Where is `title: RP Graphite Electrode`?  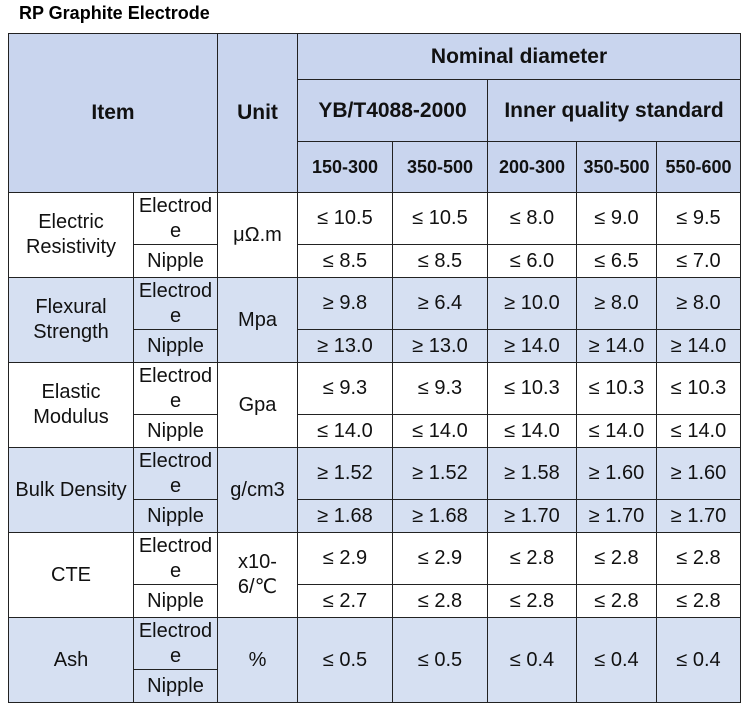 title: RP Graphite Electrode is located at coordinates (114, 13).